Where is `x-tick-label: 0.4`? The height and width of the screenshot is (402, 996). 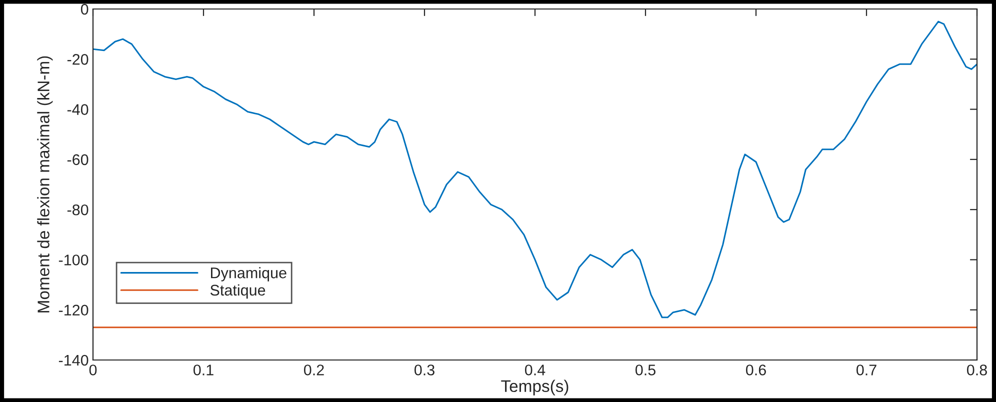 x-tick-label: 0.4 is located at coordinates (535, 370).